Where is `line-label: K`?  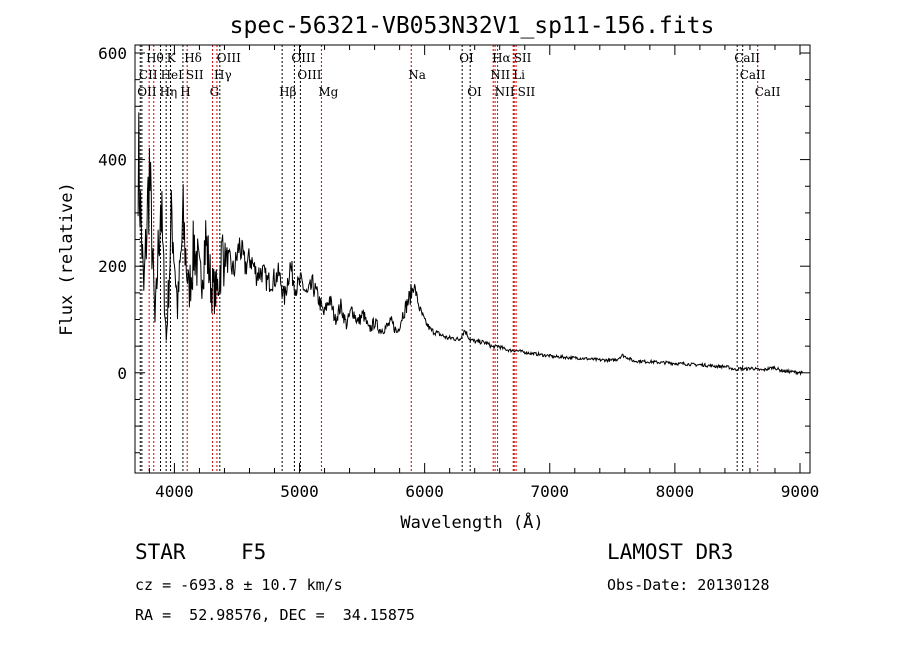
line-label: K is located at coordinates (172, 58).